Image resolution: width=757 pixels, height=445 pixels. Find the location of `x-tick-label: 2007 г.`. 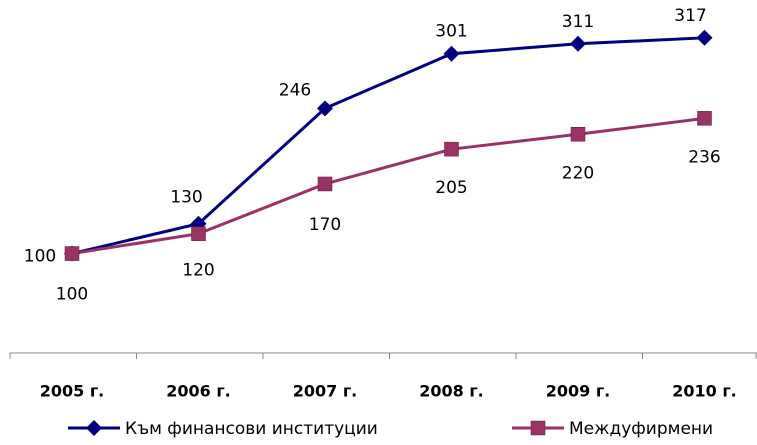

x-tick-label: 2007 г. is located at coordinates (325, 391).